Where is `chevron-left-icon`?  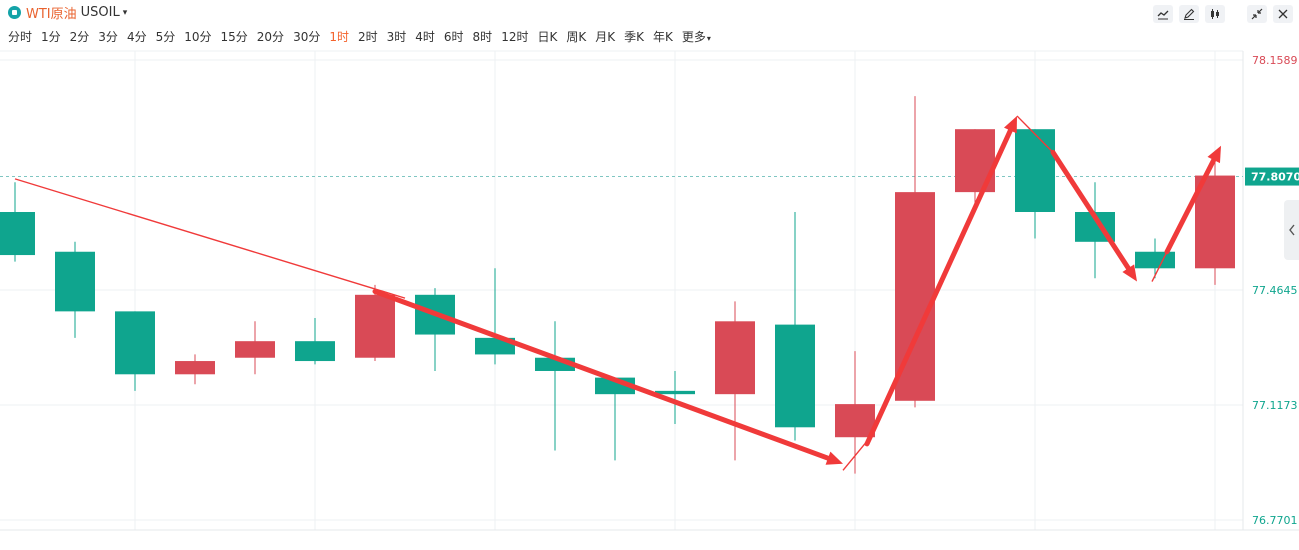
chevron-left-icon is located at coordinates (1291, 230).